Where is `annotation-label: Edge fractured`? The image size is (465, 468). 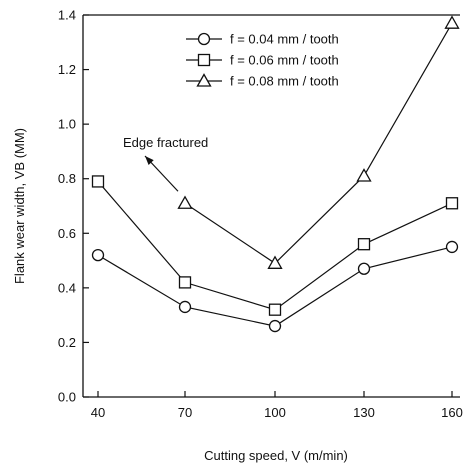
annotation-label: Edge fractured is located at coordinates (165, 142).